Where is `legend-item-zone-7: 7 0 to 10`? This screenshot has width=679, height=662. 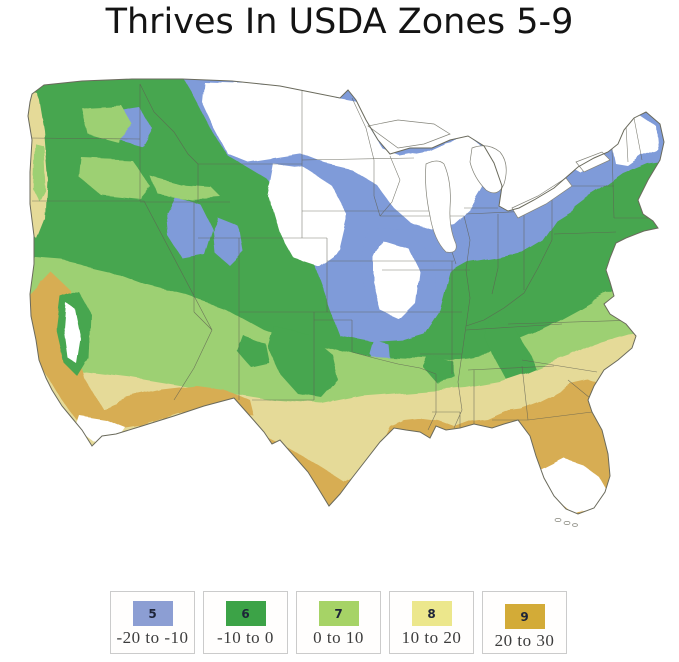
legend-item-zone-7: 7 0 to 10 is located at coordinates (338, 622).